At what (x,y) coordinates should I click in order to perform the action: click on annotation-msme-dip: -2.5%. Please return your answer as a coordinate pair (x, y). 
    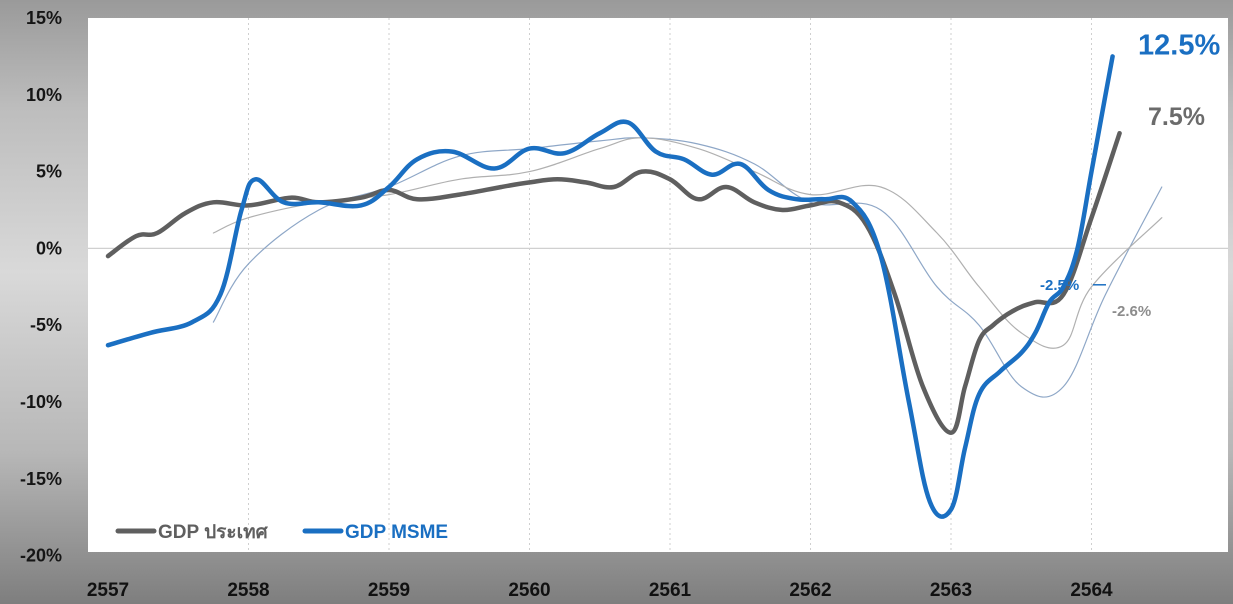
    Looking at the image, I should click on (1059, 285).